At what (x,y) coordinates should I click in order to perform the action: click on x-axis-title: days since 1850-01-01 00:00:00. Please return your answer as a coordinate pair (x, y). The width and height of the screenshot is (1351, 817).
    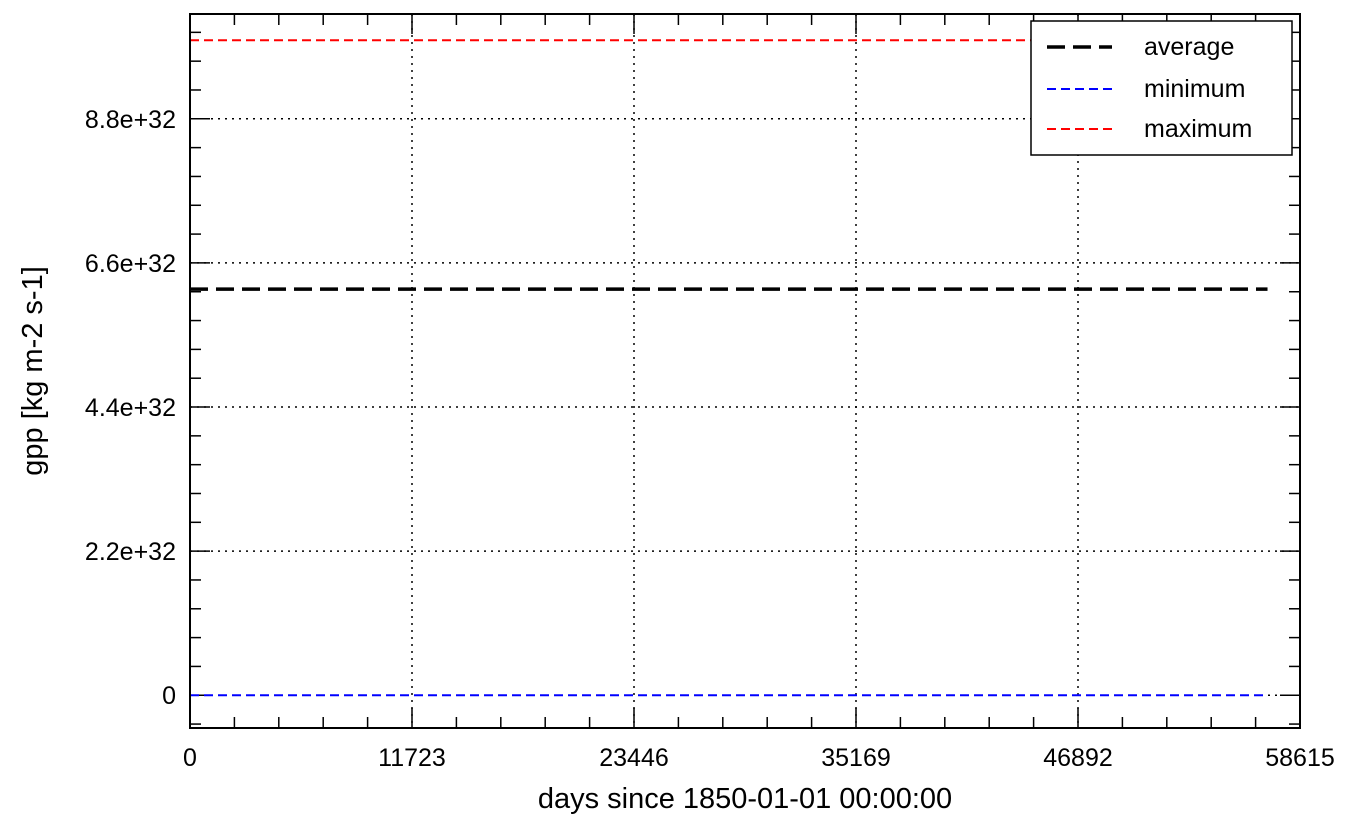
    Looking at the image, I should click on (745, 799).